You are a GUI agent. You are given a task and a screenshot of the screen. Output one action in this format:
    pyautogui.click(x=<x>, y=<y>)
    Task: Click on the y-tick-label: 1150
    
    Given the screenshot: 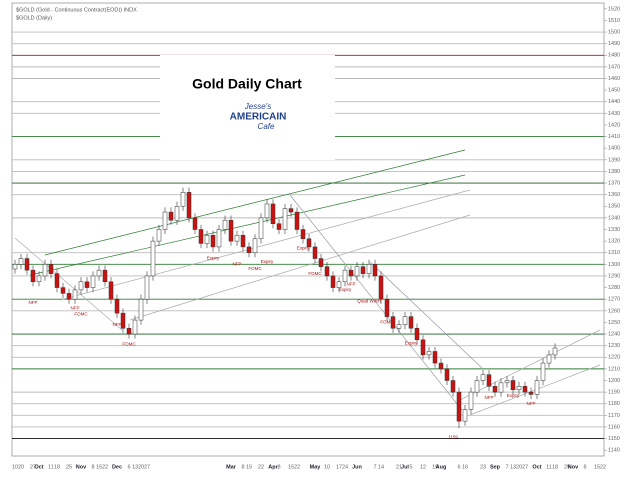 What is the action you would take?
    pyautogui.click(x=614, y=439)
    